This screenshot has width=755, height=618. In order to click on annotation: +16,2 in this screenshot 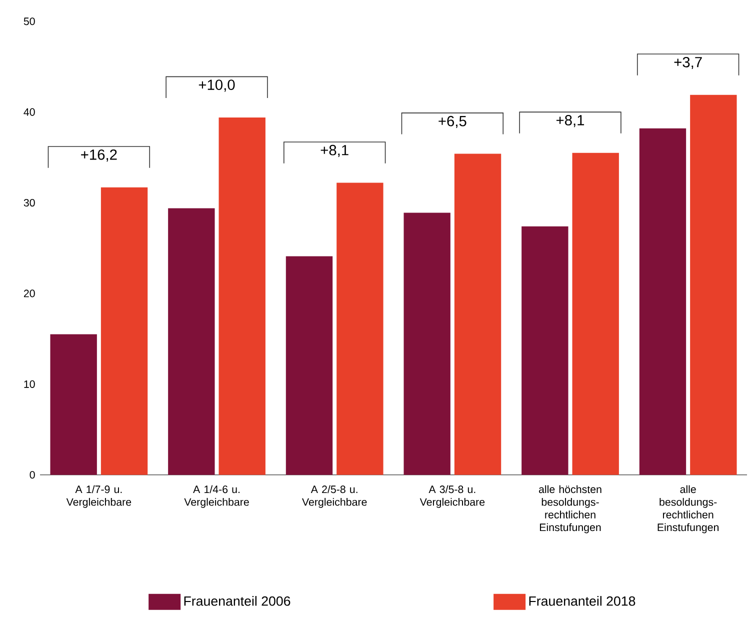, I will do `click(99, 156)`.